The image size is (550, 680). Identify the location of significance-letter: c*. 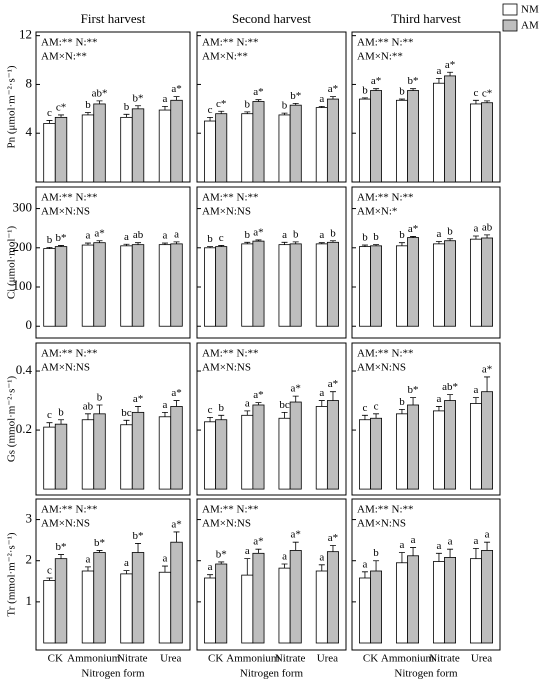
(61, 107).